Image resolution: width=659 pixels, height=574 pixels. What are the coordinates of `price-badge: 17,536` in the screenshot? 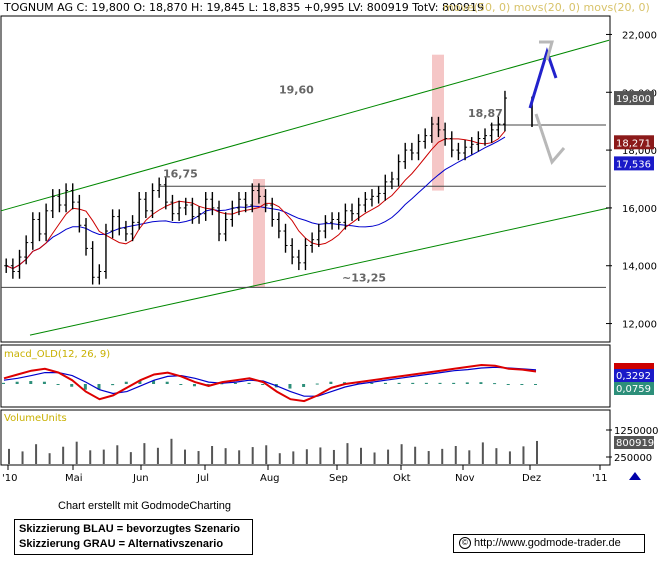 It's located at (634, 163).